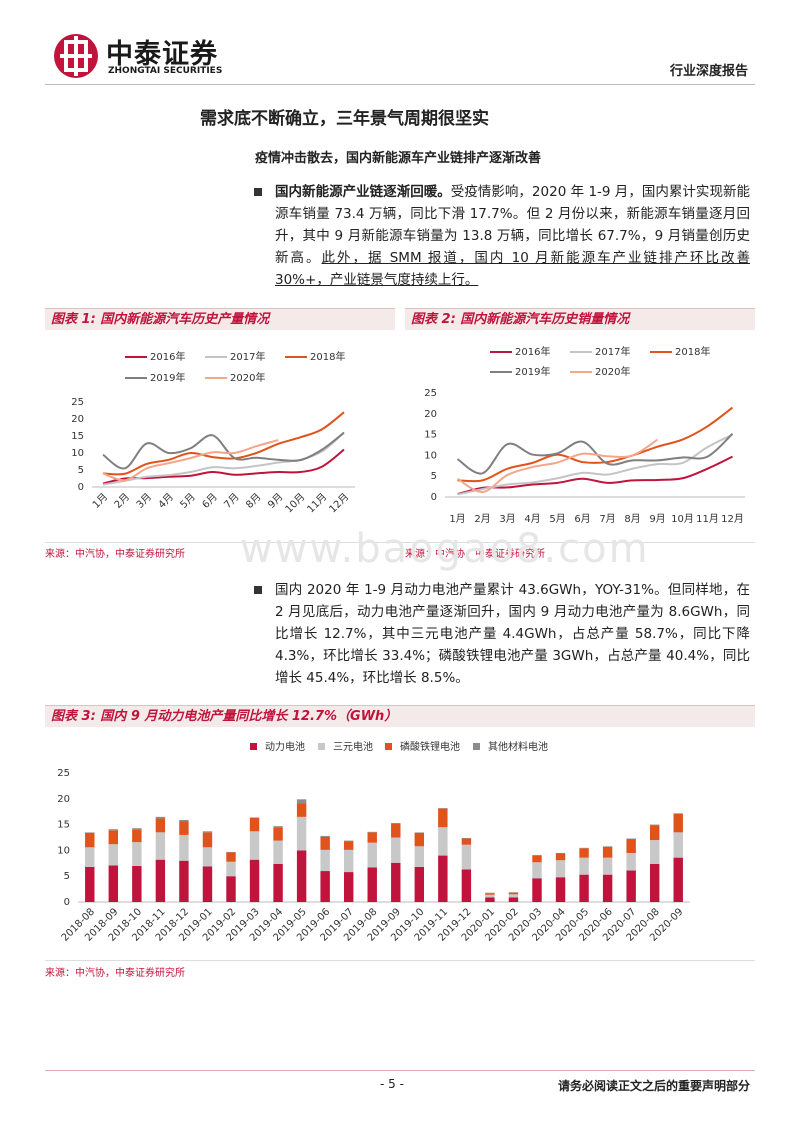 The width and height of the screenshot is (800, 1132). What do you see at coordinates (188, 501) in the screenshot?
I see `x-tick-label: 5月` at bounding box center [188, 501].